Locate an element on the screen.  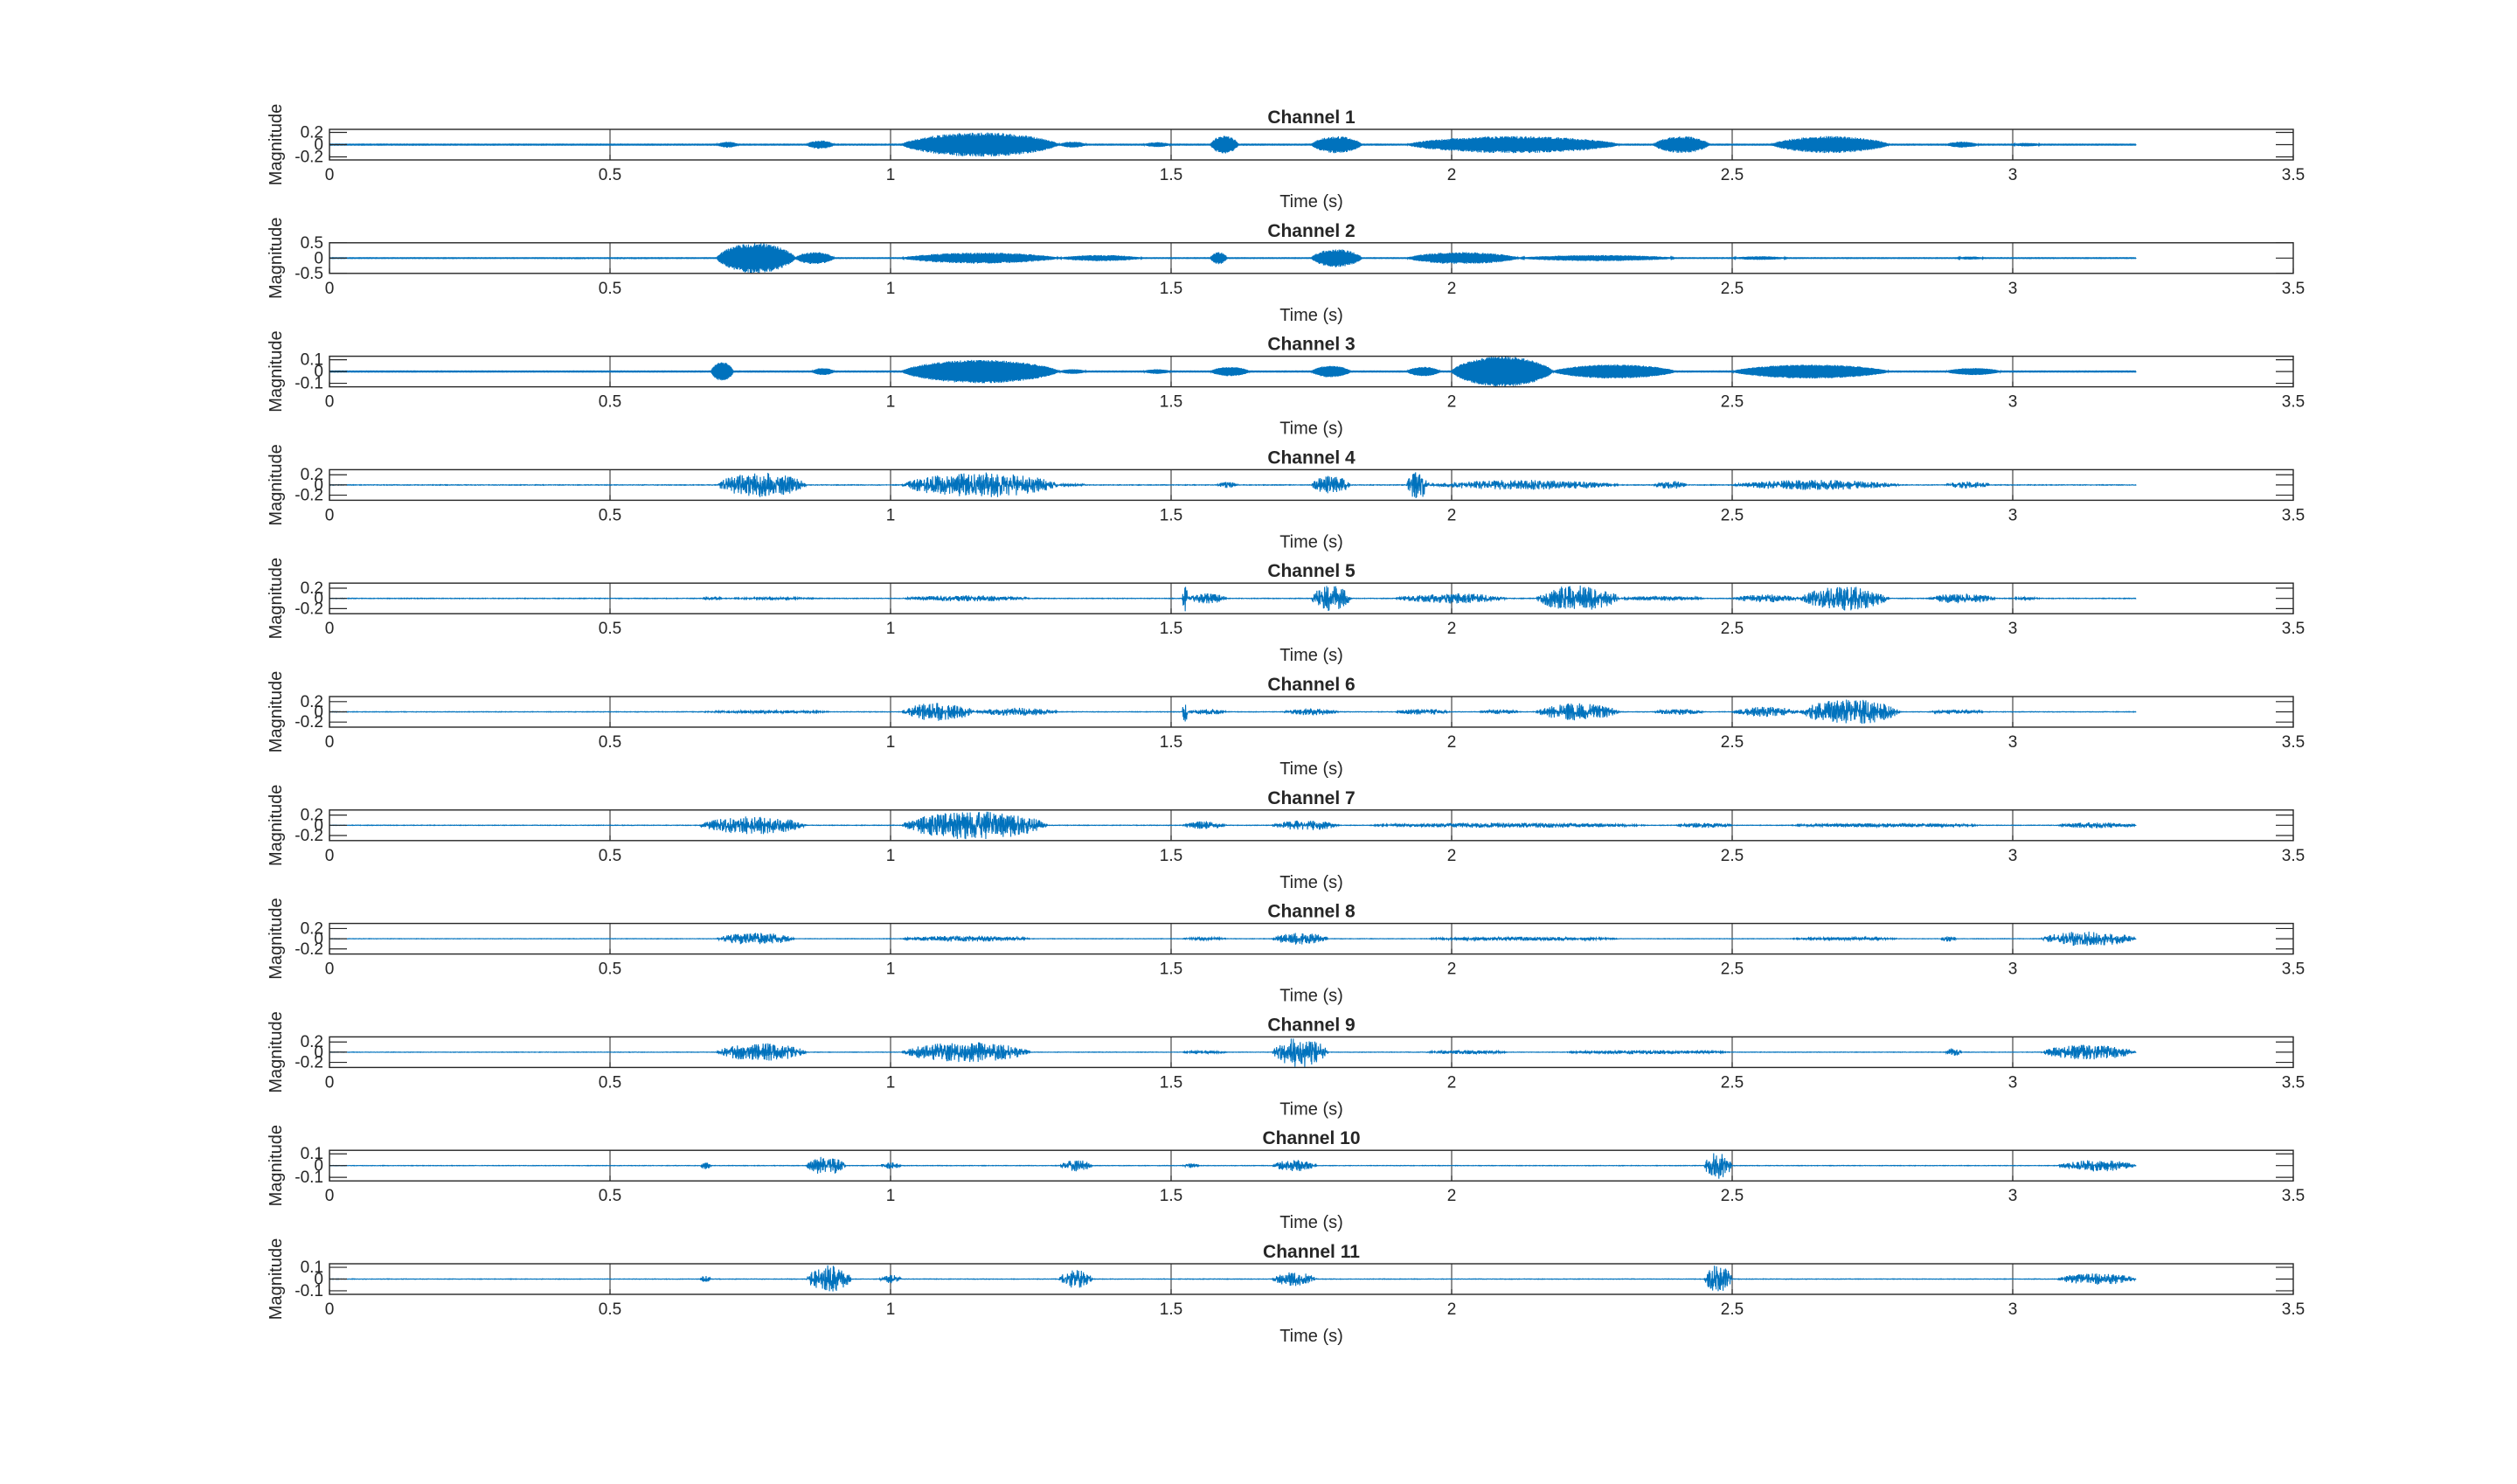
subplot-title: Channel 8 is located at coordinates (1311, 912).